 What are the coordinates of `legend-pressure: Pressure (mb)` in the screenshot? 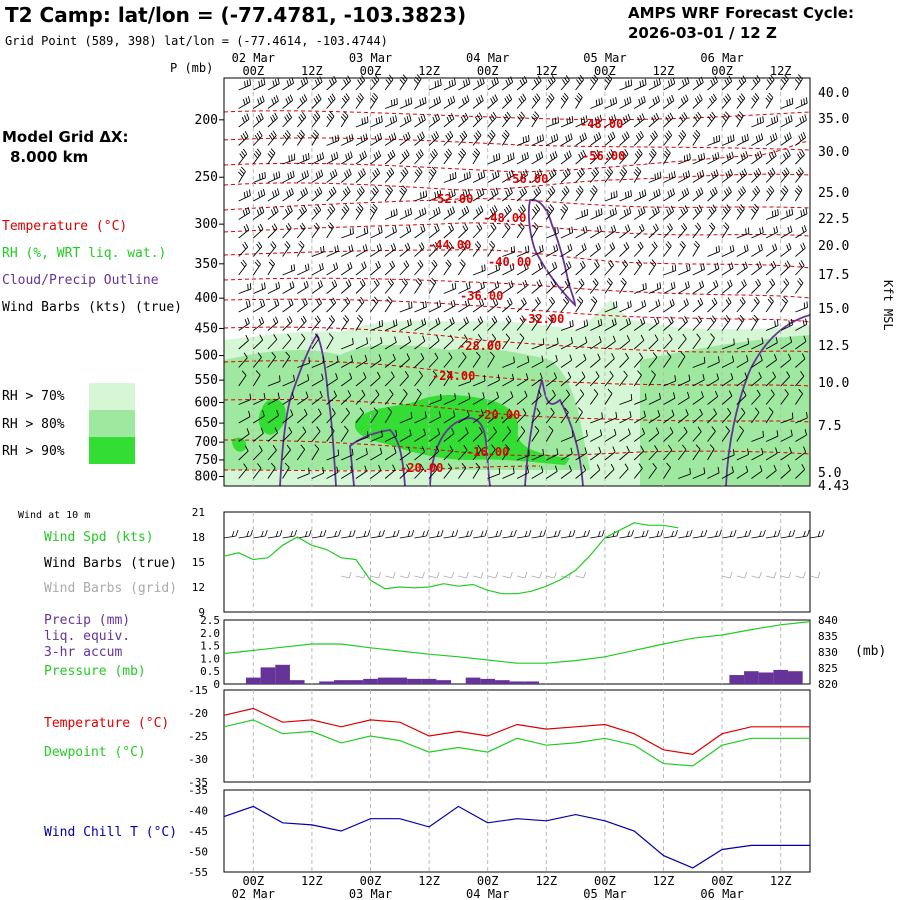 It's located at (95, 671).